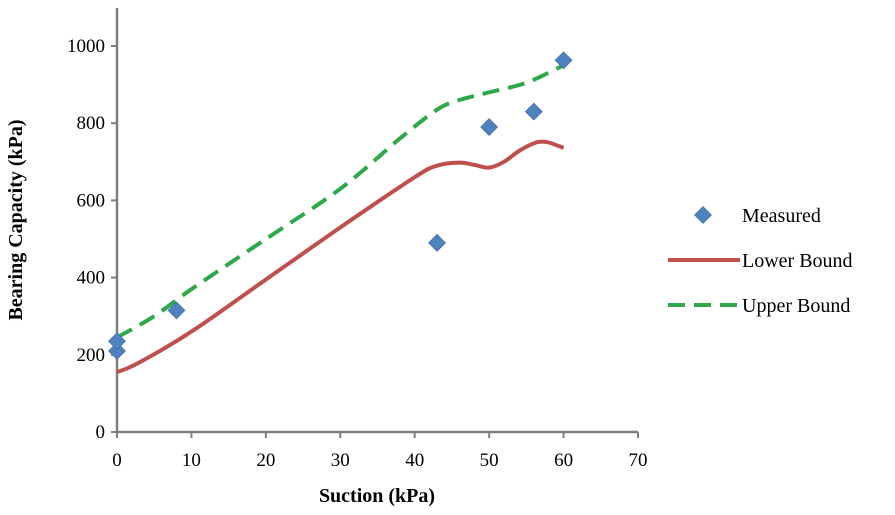 This screenshot has height=515, width=895. What do you see at coordinates (781, 216) in the screenshot?
I see `legend-label-measured: Measured` at bounding box center [781, 216].